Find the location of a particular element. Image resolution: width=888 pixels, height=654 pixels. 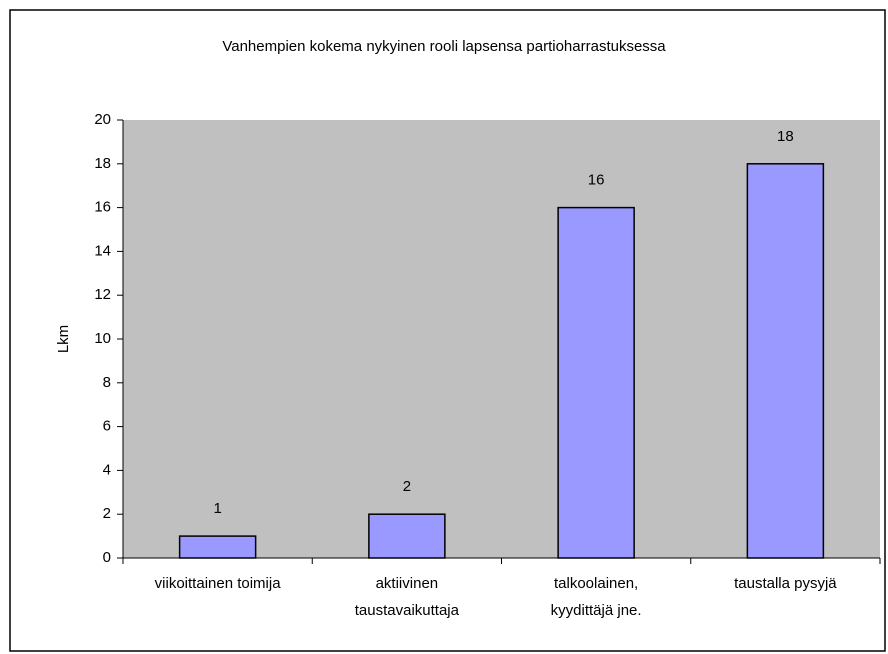

data-label: 1 is located at coordinates (217, 508).